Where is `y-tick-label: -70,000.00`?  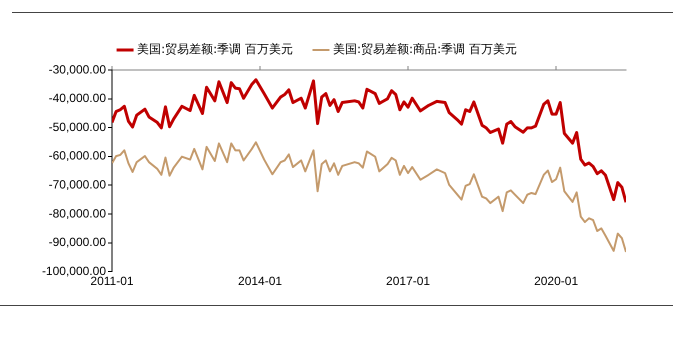
y-tick-label: -70,000.00 is located at coordinates (77, 185).